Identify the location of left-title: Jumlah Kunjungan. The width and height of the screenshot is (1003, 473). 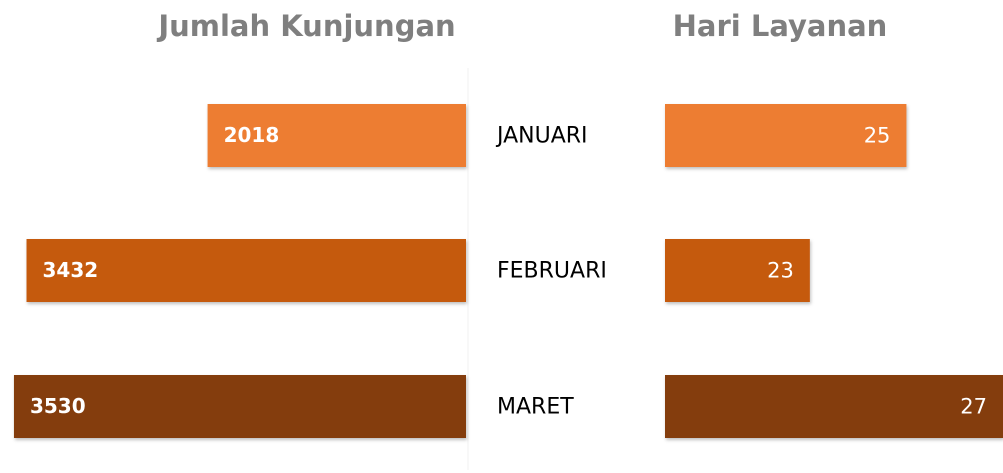
(305, 26).